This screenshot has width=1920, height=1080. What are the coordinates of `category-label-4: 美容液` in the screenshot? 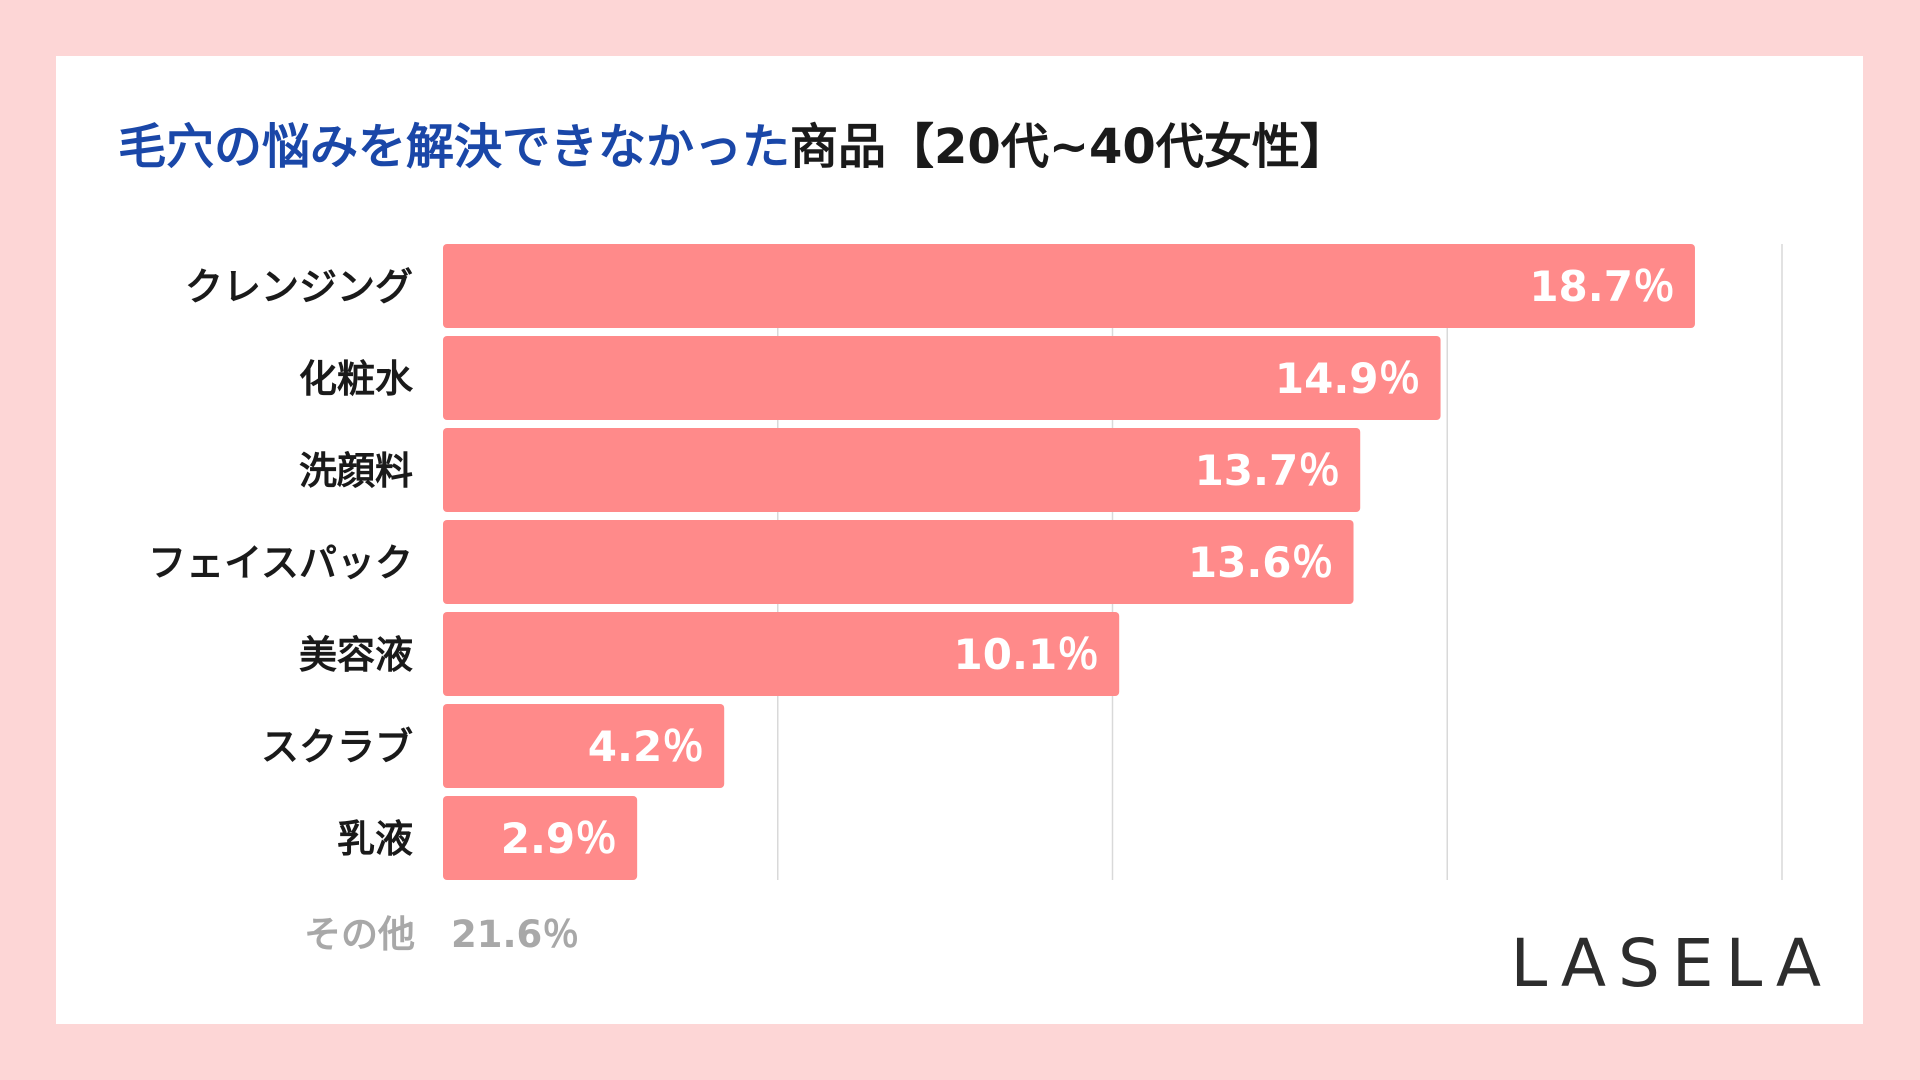 It's located at (356, 655).